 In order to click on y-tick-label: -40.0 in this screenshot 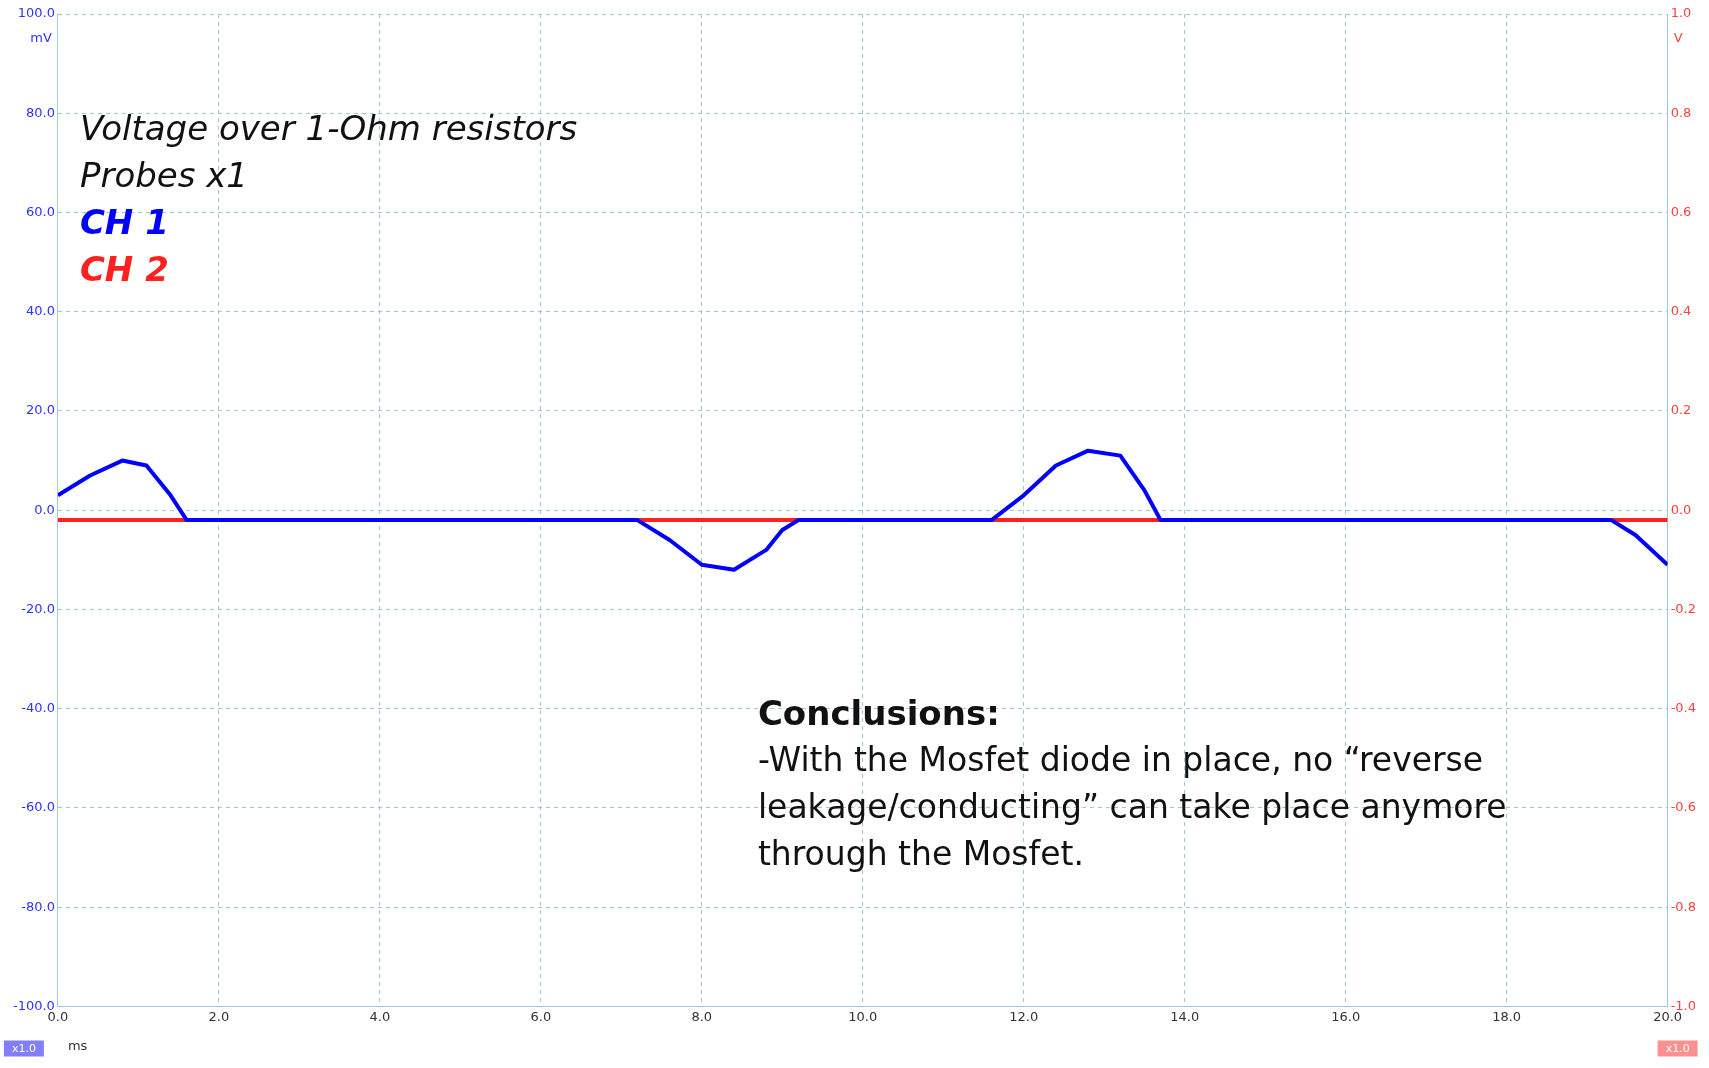, I will do `click(38, 708)`.